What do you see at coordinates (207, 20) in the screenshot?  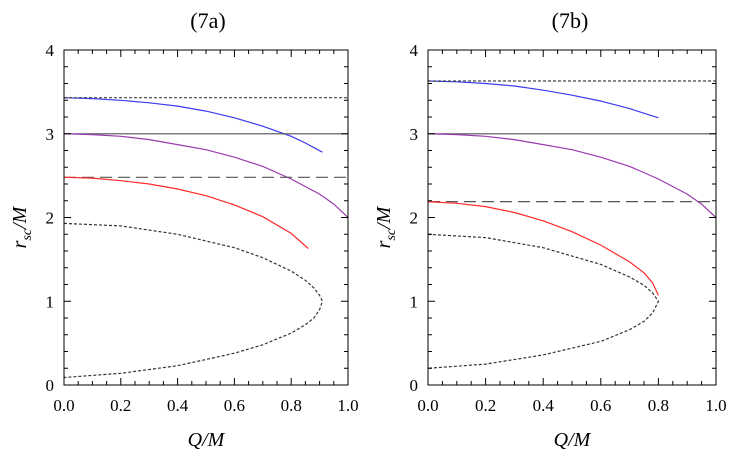 I see `chart-title: (7a)` at bounding box center [207, 20].